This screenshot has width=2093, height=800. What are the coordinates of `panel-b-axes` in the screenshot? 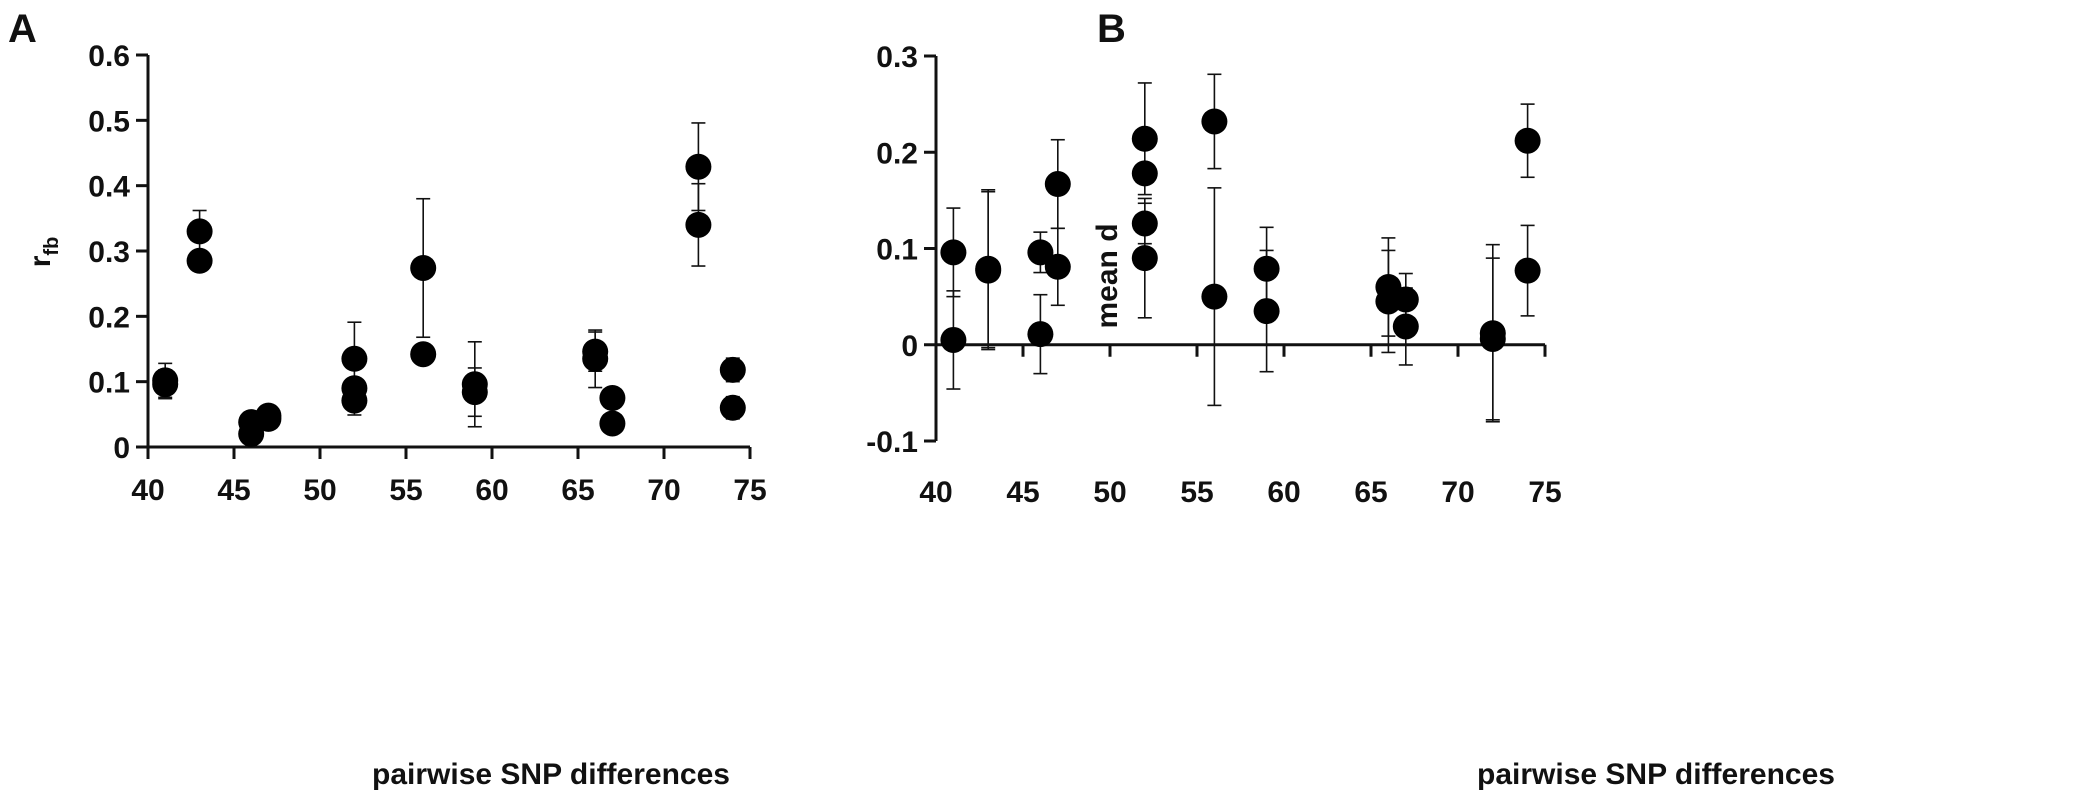 It's located at (1239, 248).